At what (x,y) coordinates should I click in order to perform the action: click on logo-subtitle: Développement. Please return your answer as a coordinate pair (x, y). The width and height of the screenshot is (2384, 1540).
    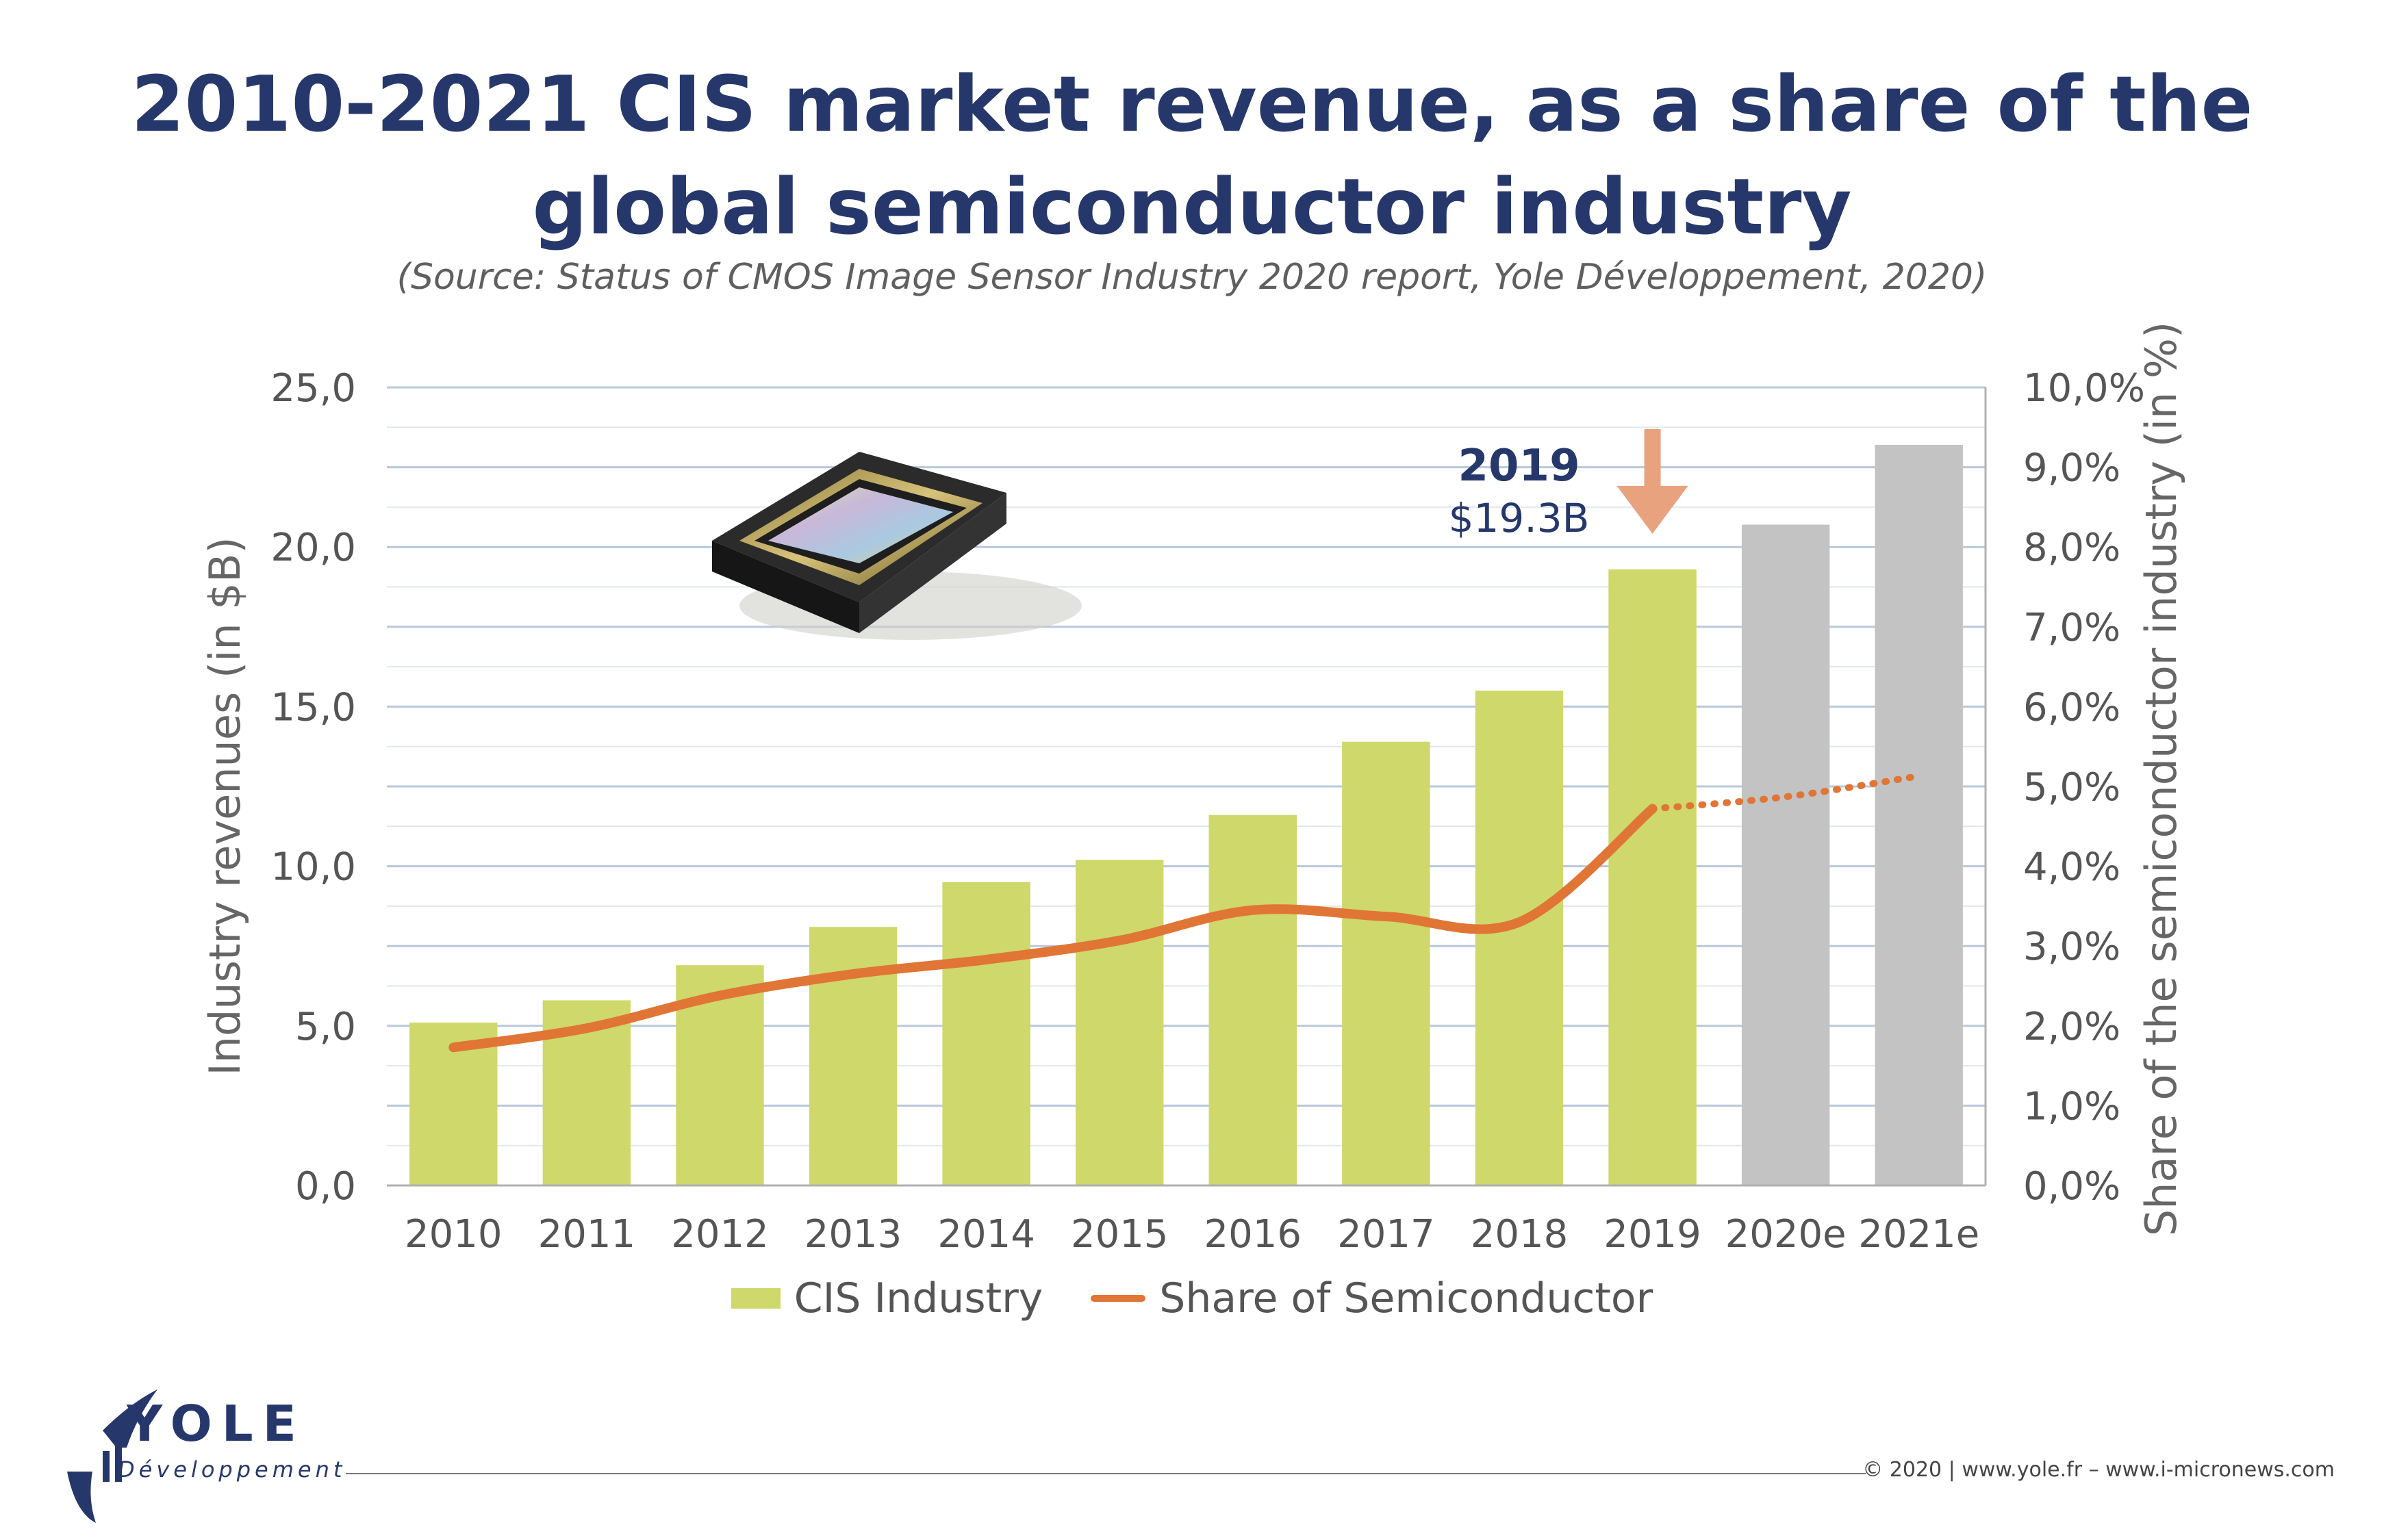
    Looking at the image, I should click on (232, 1470).